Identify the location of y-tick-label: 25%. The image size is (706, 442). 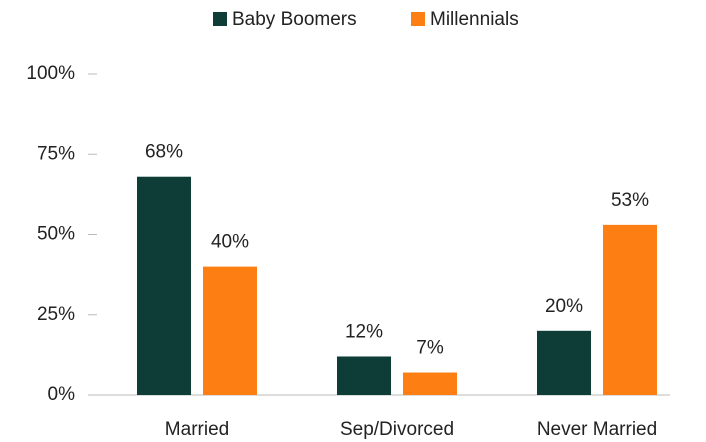
(56, 314).